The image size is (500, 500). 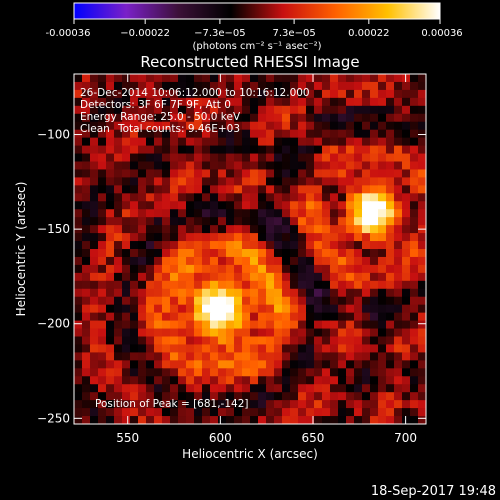 What do you see at coordinates (250, 454) in the screenshot?
I see `x-axis-label: Heliocentric X (arcsec)` at bounding box center [250, 454].